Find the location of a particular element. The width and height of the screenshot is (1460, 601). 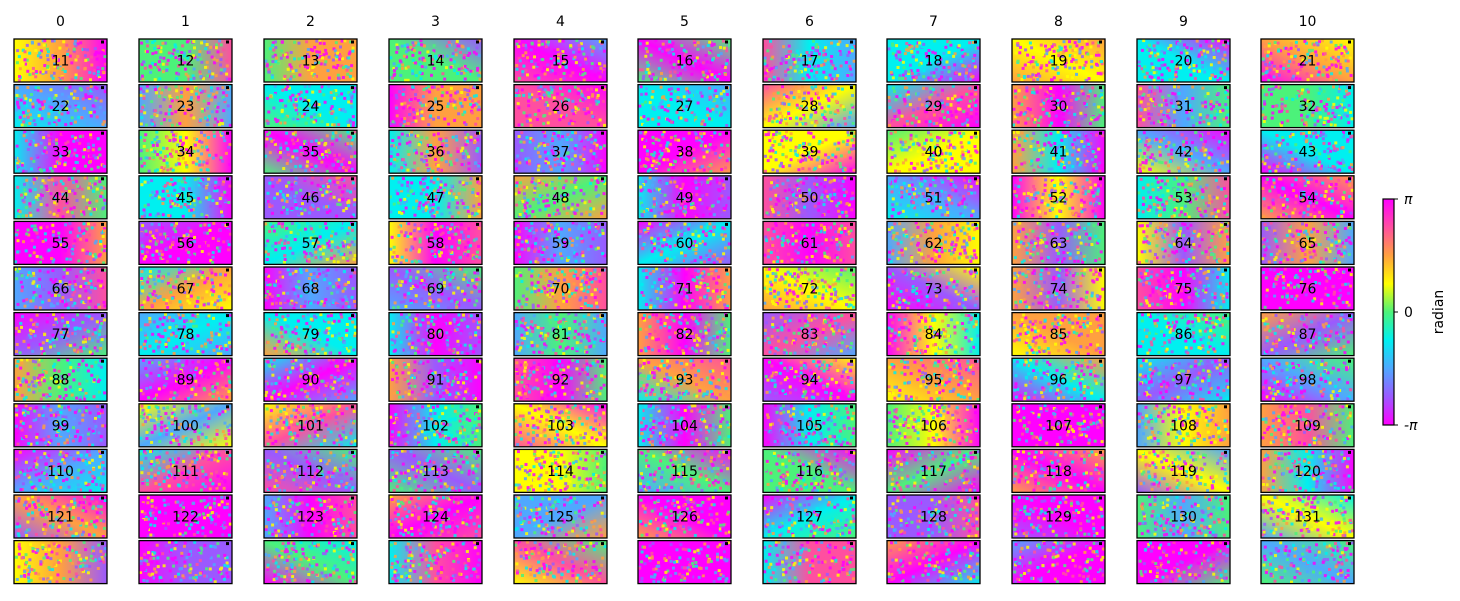

phase-panel: 107 is located at coordinates (1058, 425).